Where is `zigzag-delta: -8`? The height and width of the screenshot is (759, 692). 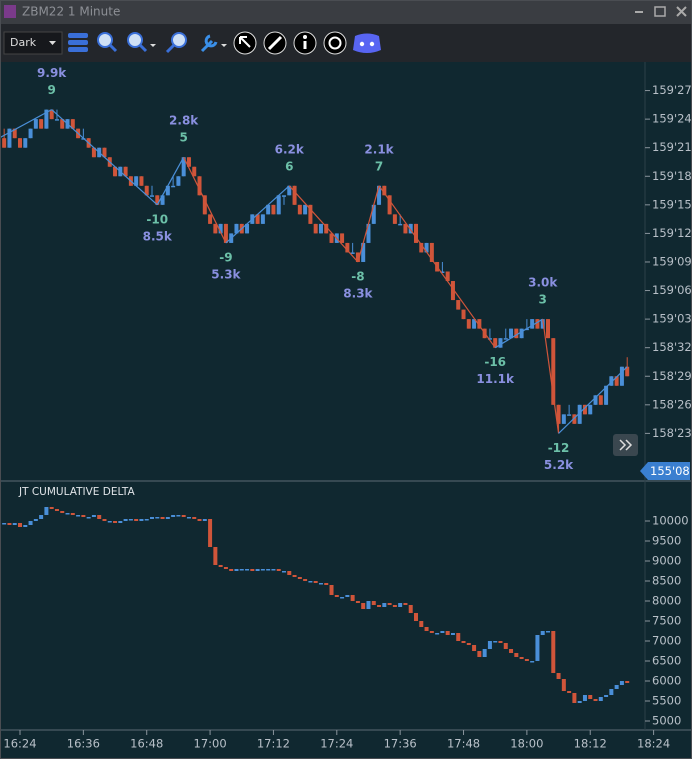 zigzag-delta: -8 is located at coordinates (357, 276).